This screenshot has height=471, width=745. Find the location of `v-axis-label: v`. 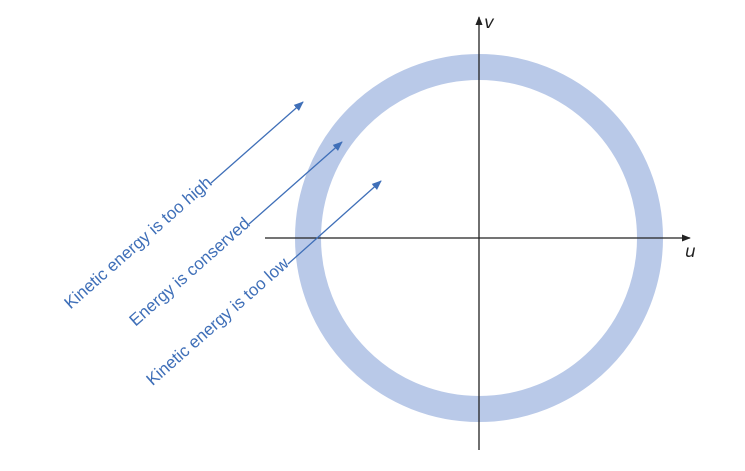

v-axis-label: v is located at coordinates (489, 23).